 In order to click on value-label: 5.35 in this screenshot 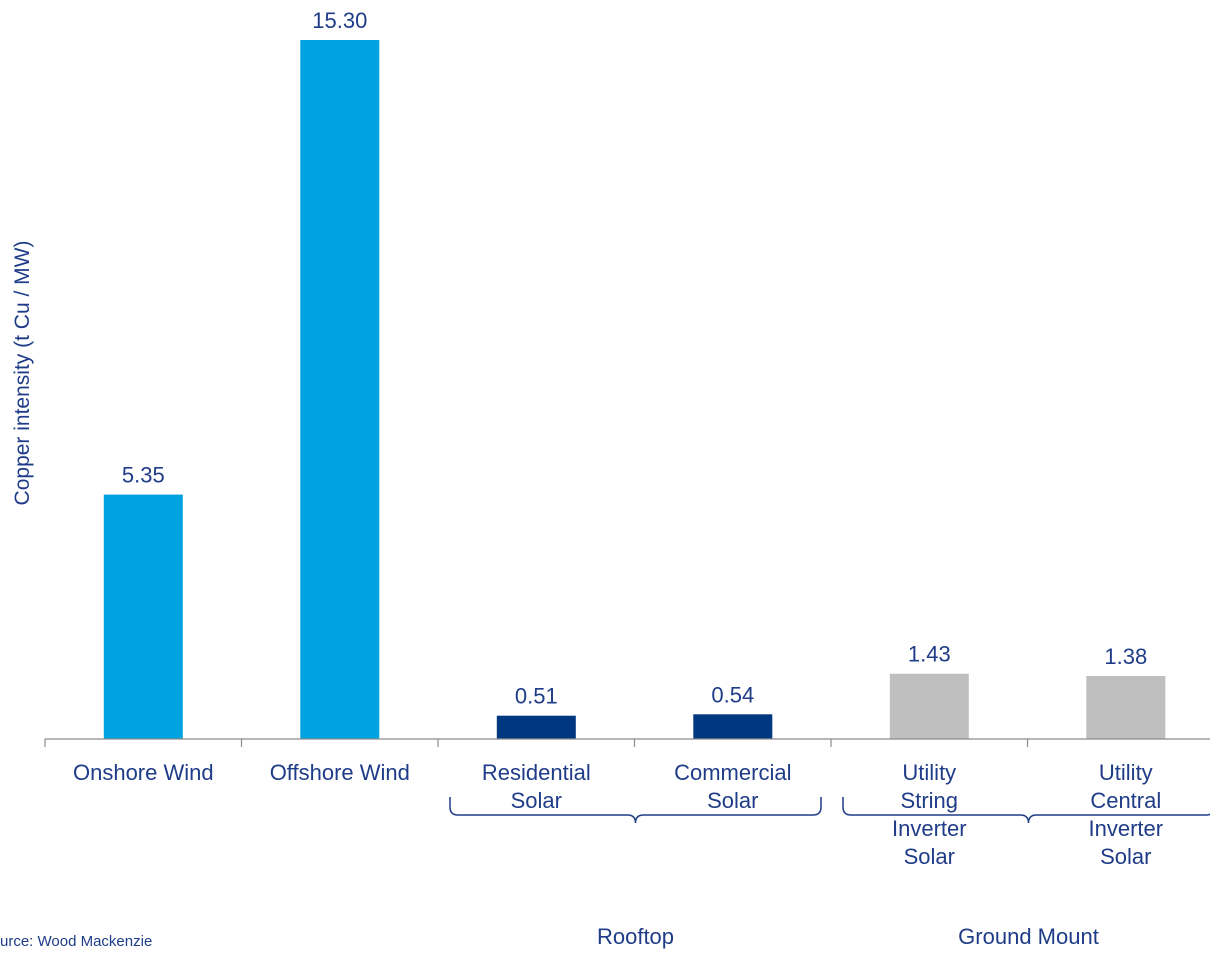, I will do `click(143, 475)`.